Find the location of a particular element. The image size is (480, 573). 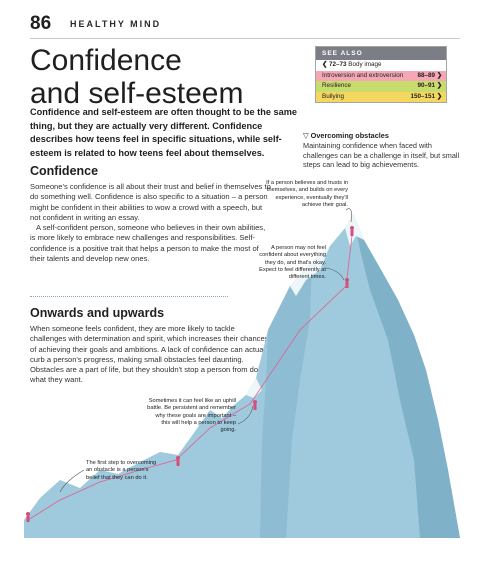

confidence-heading: Confidence is located at coordinates (64, 171).